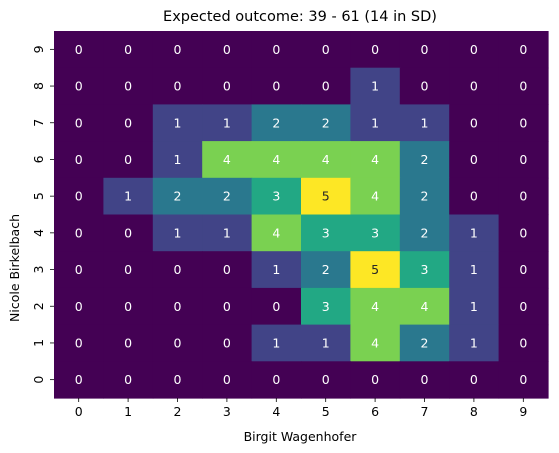 The height and width of the screenshot is (453, 559). I want to click on y-tick-label: 5, so click(38, 196).